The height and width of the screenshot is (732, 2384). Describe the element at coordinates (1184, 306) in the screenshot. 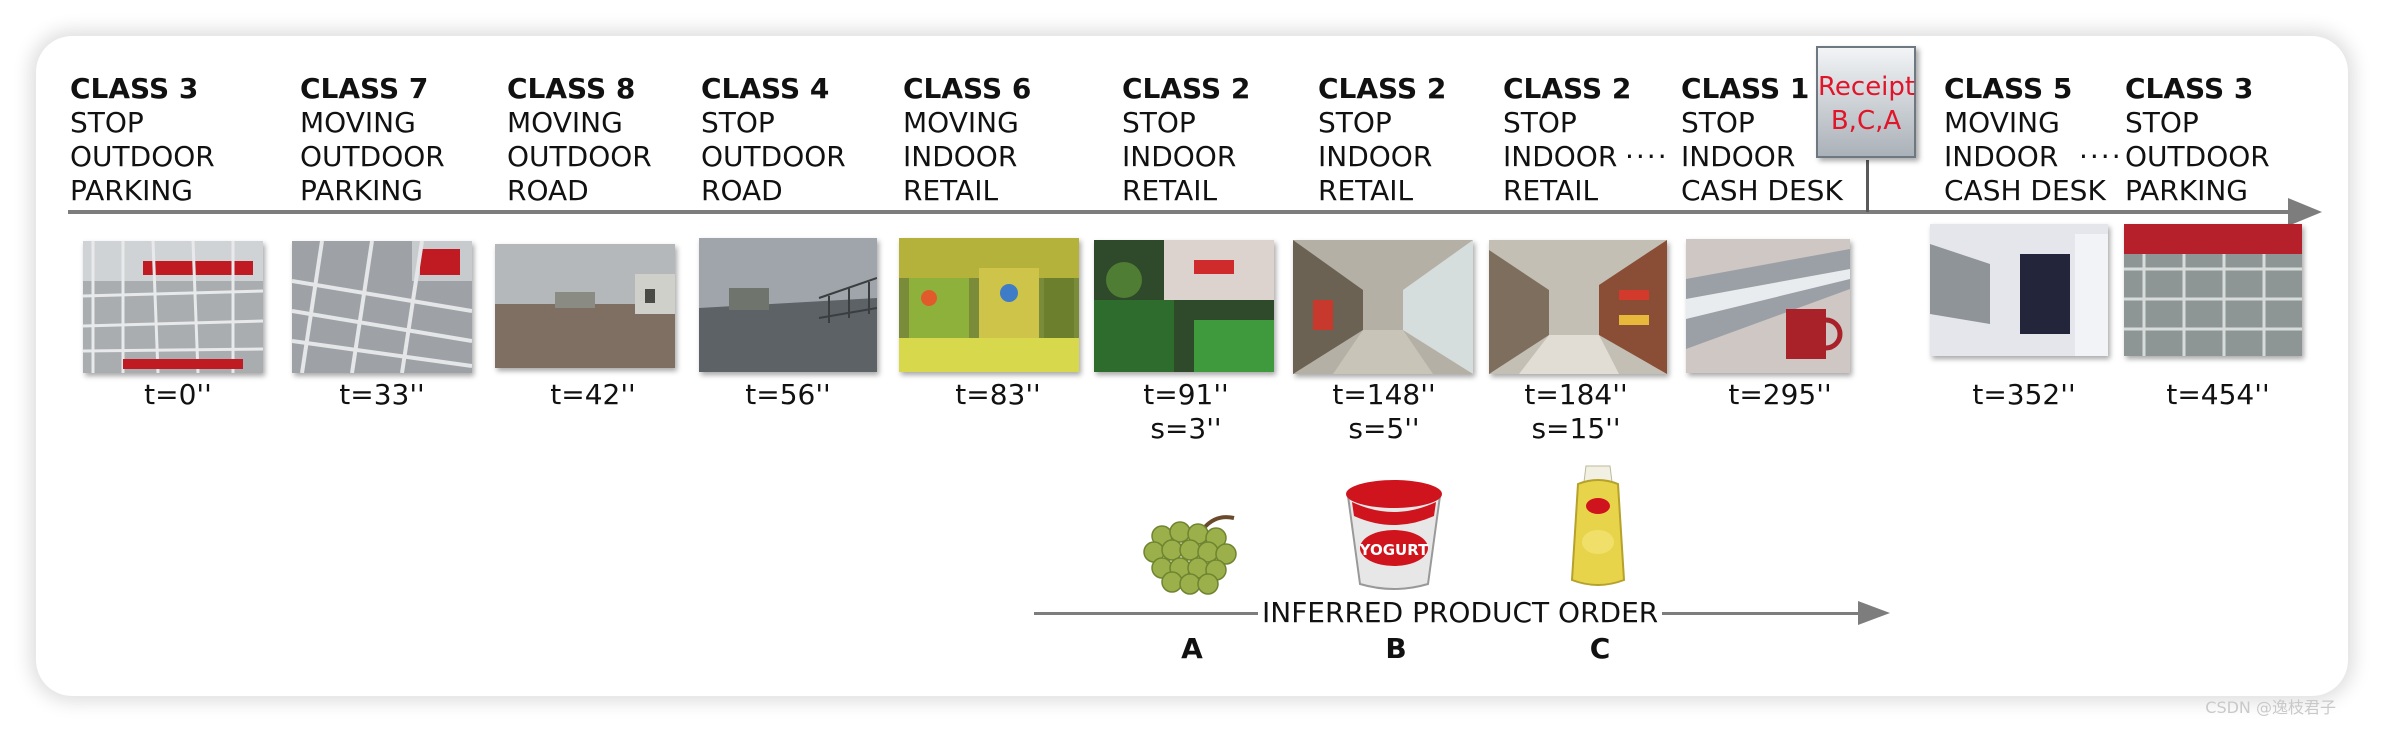

I see `photo-retail-fruit` at that location.